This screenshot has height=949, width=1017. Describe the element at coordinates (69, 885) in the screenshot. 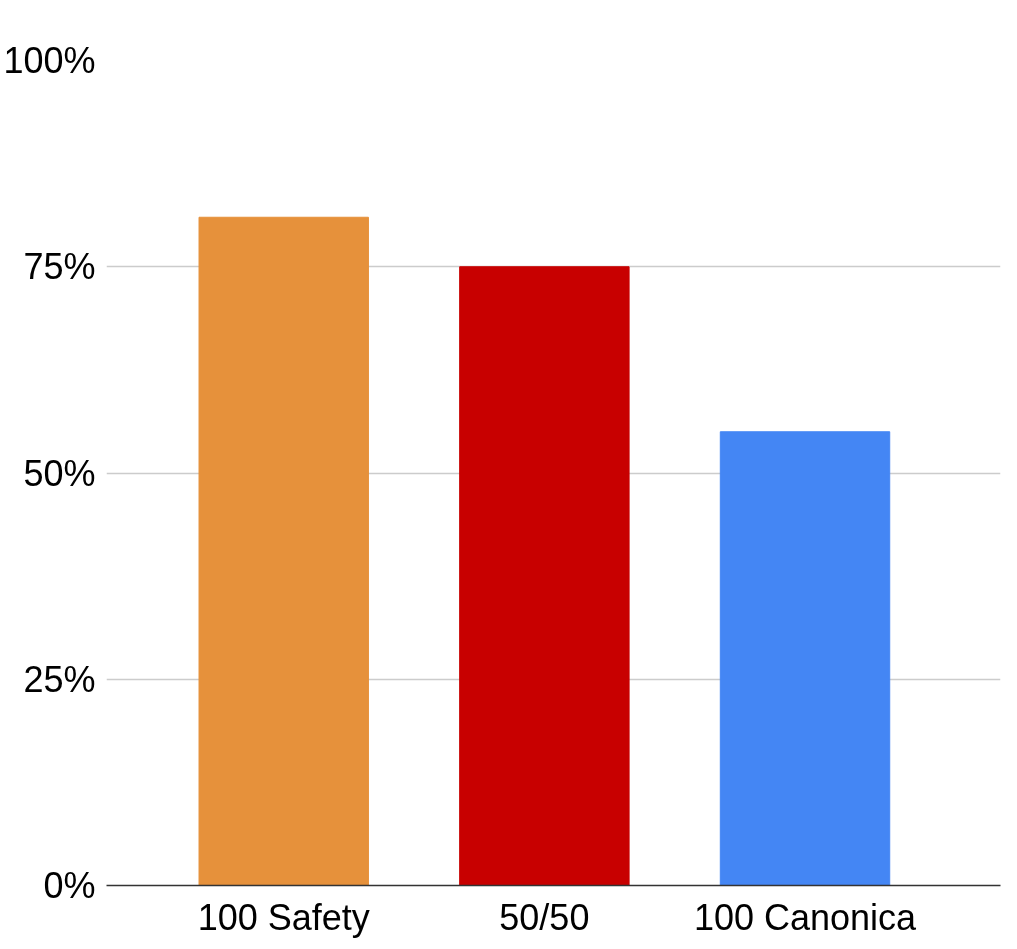

I see `y-tick-label: 0%` at that location.